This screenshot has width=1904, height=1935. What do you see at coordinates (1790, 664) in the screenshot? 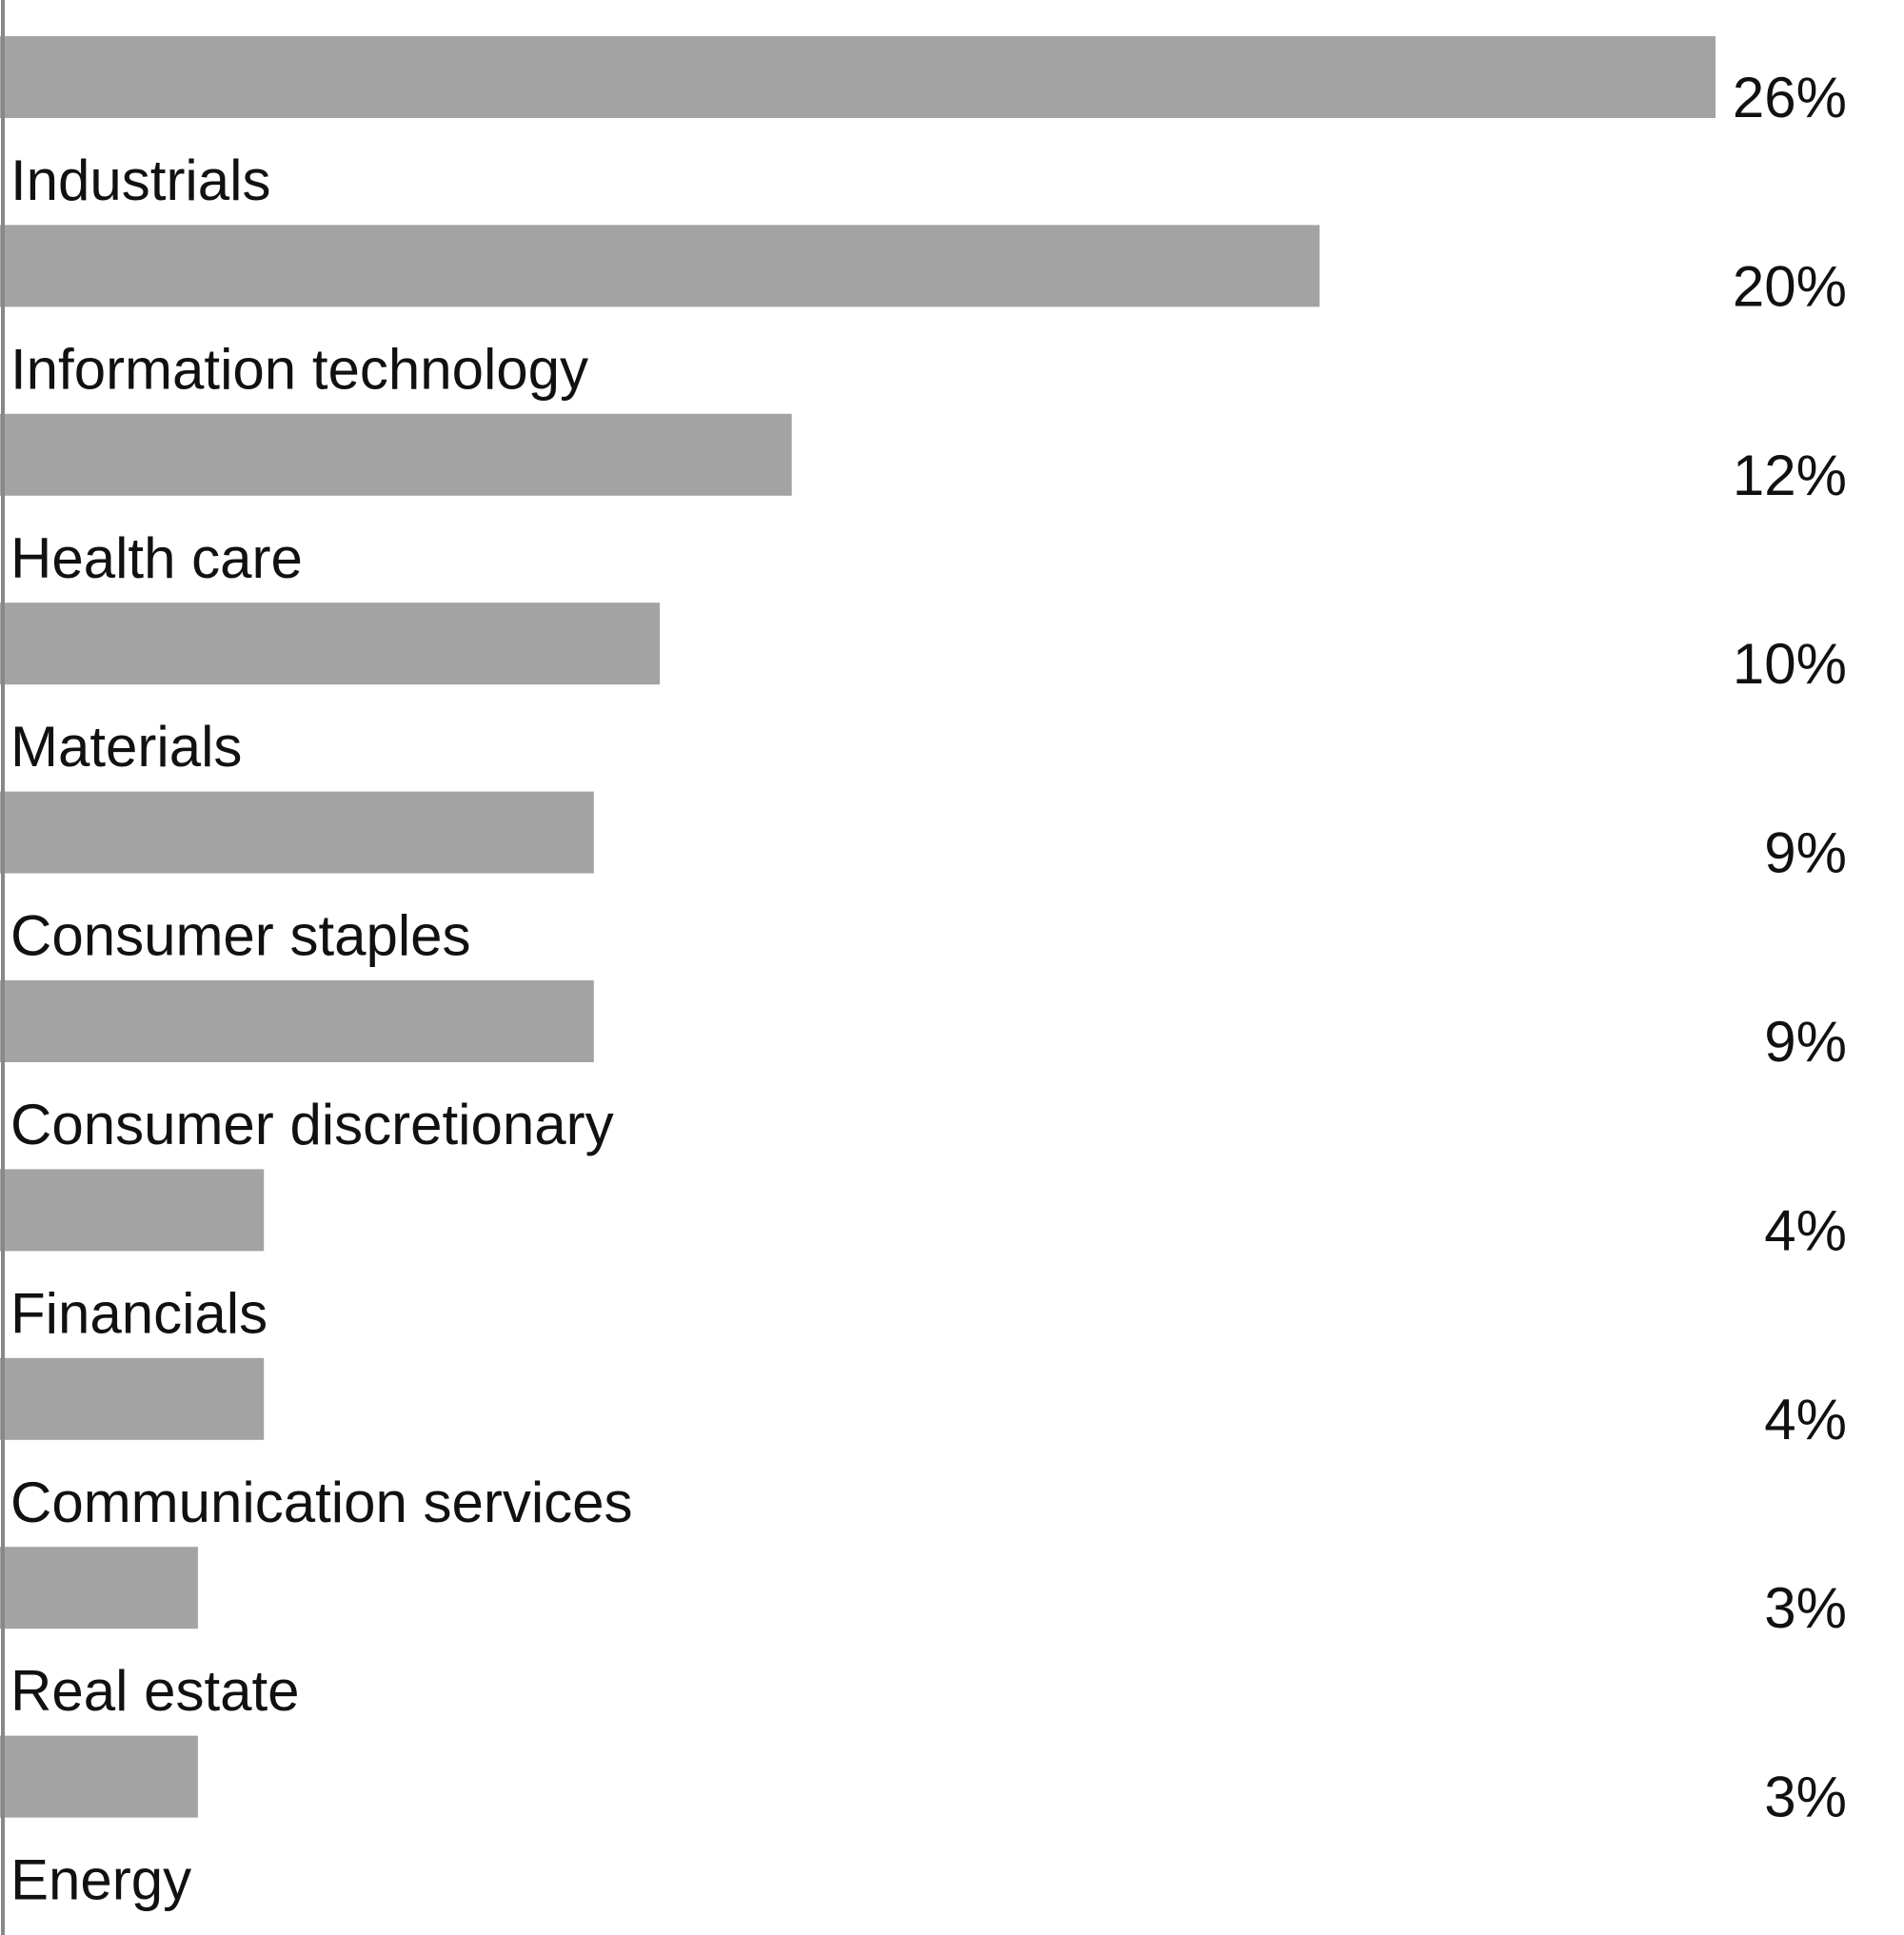
I see `value-label: 10%` at bounding box center [1790, 664].